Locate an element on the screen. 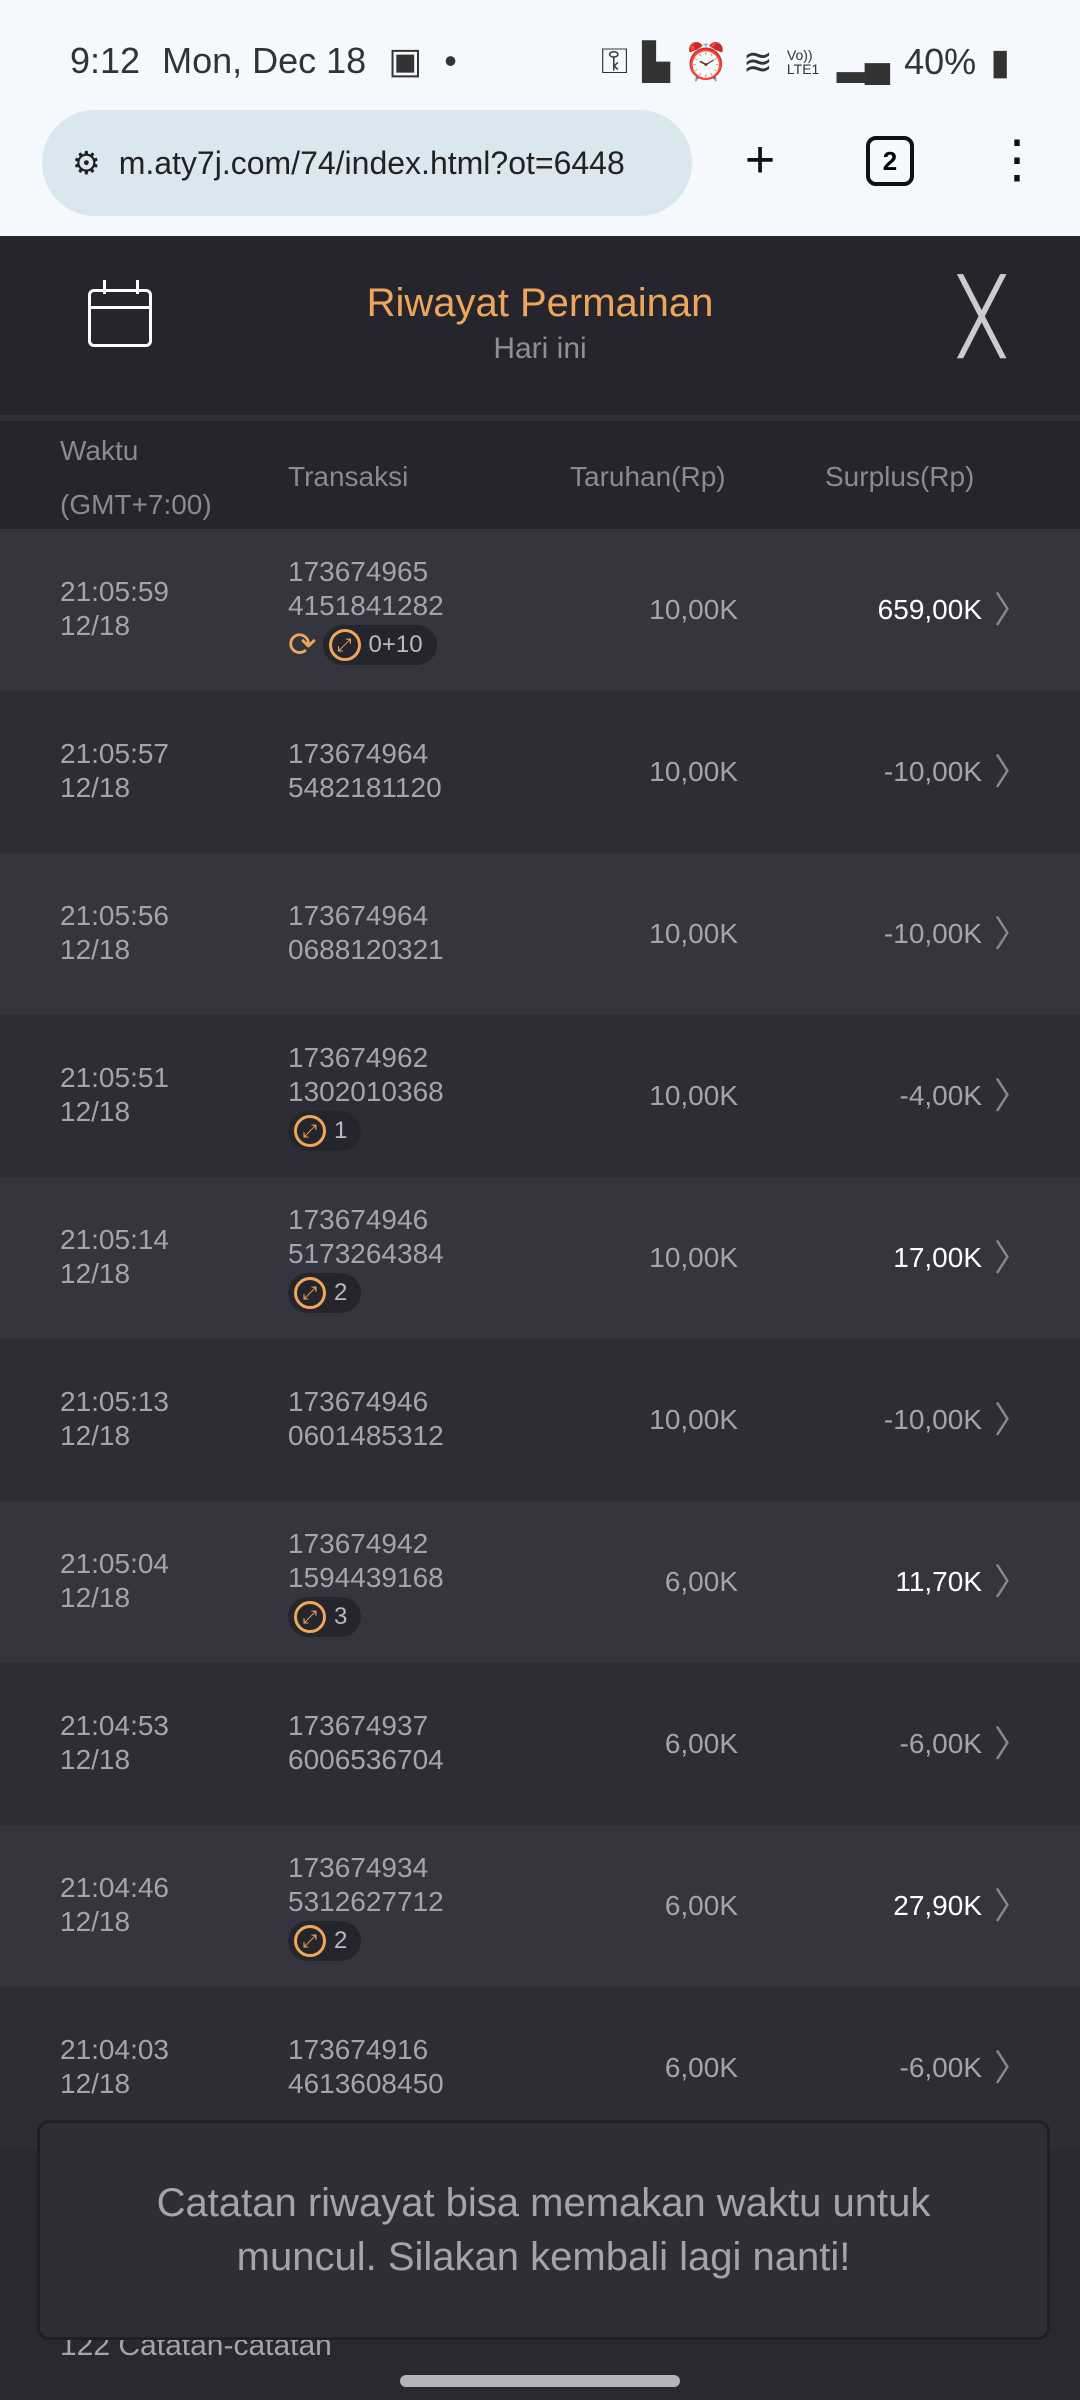  site-settings-icon: ⚙ is located at coordinates (86, 163).